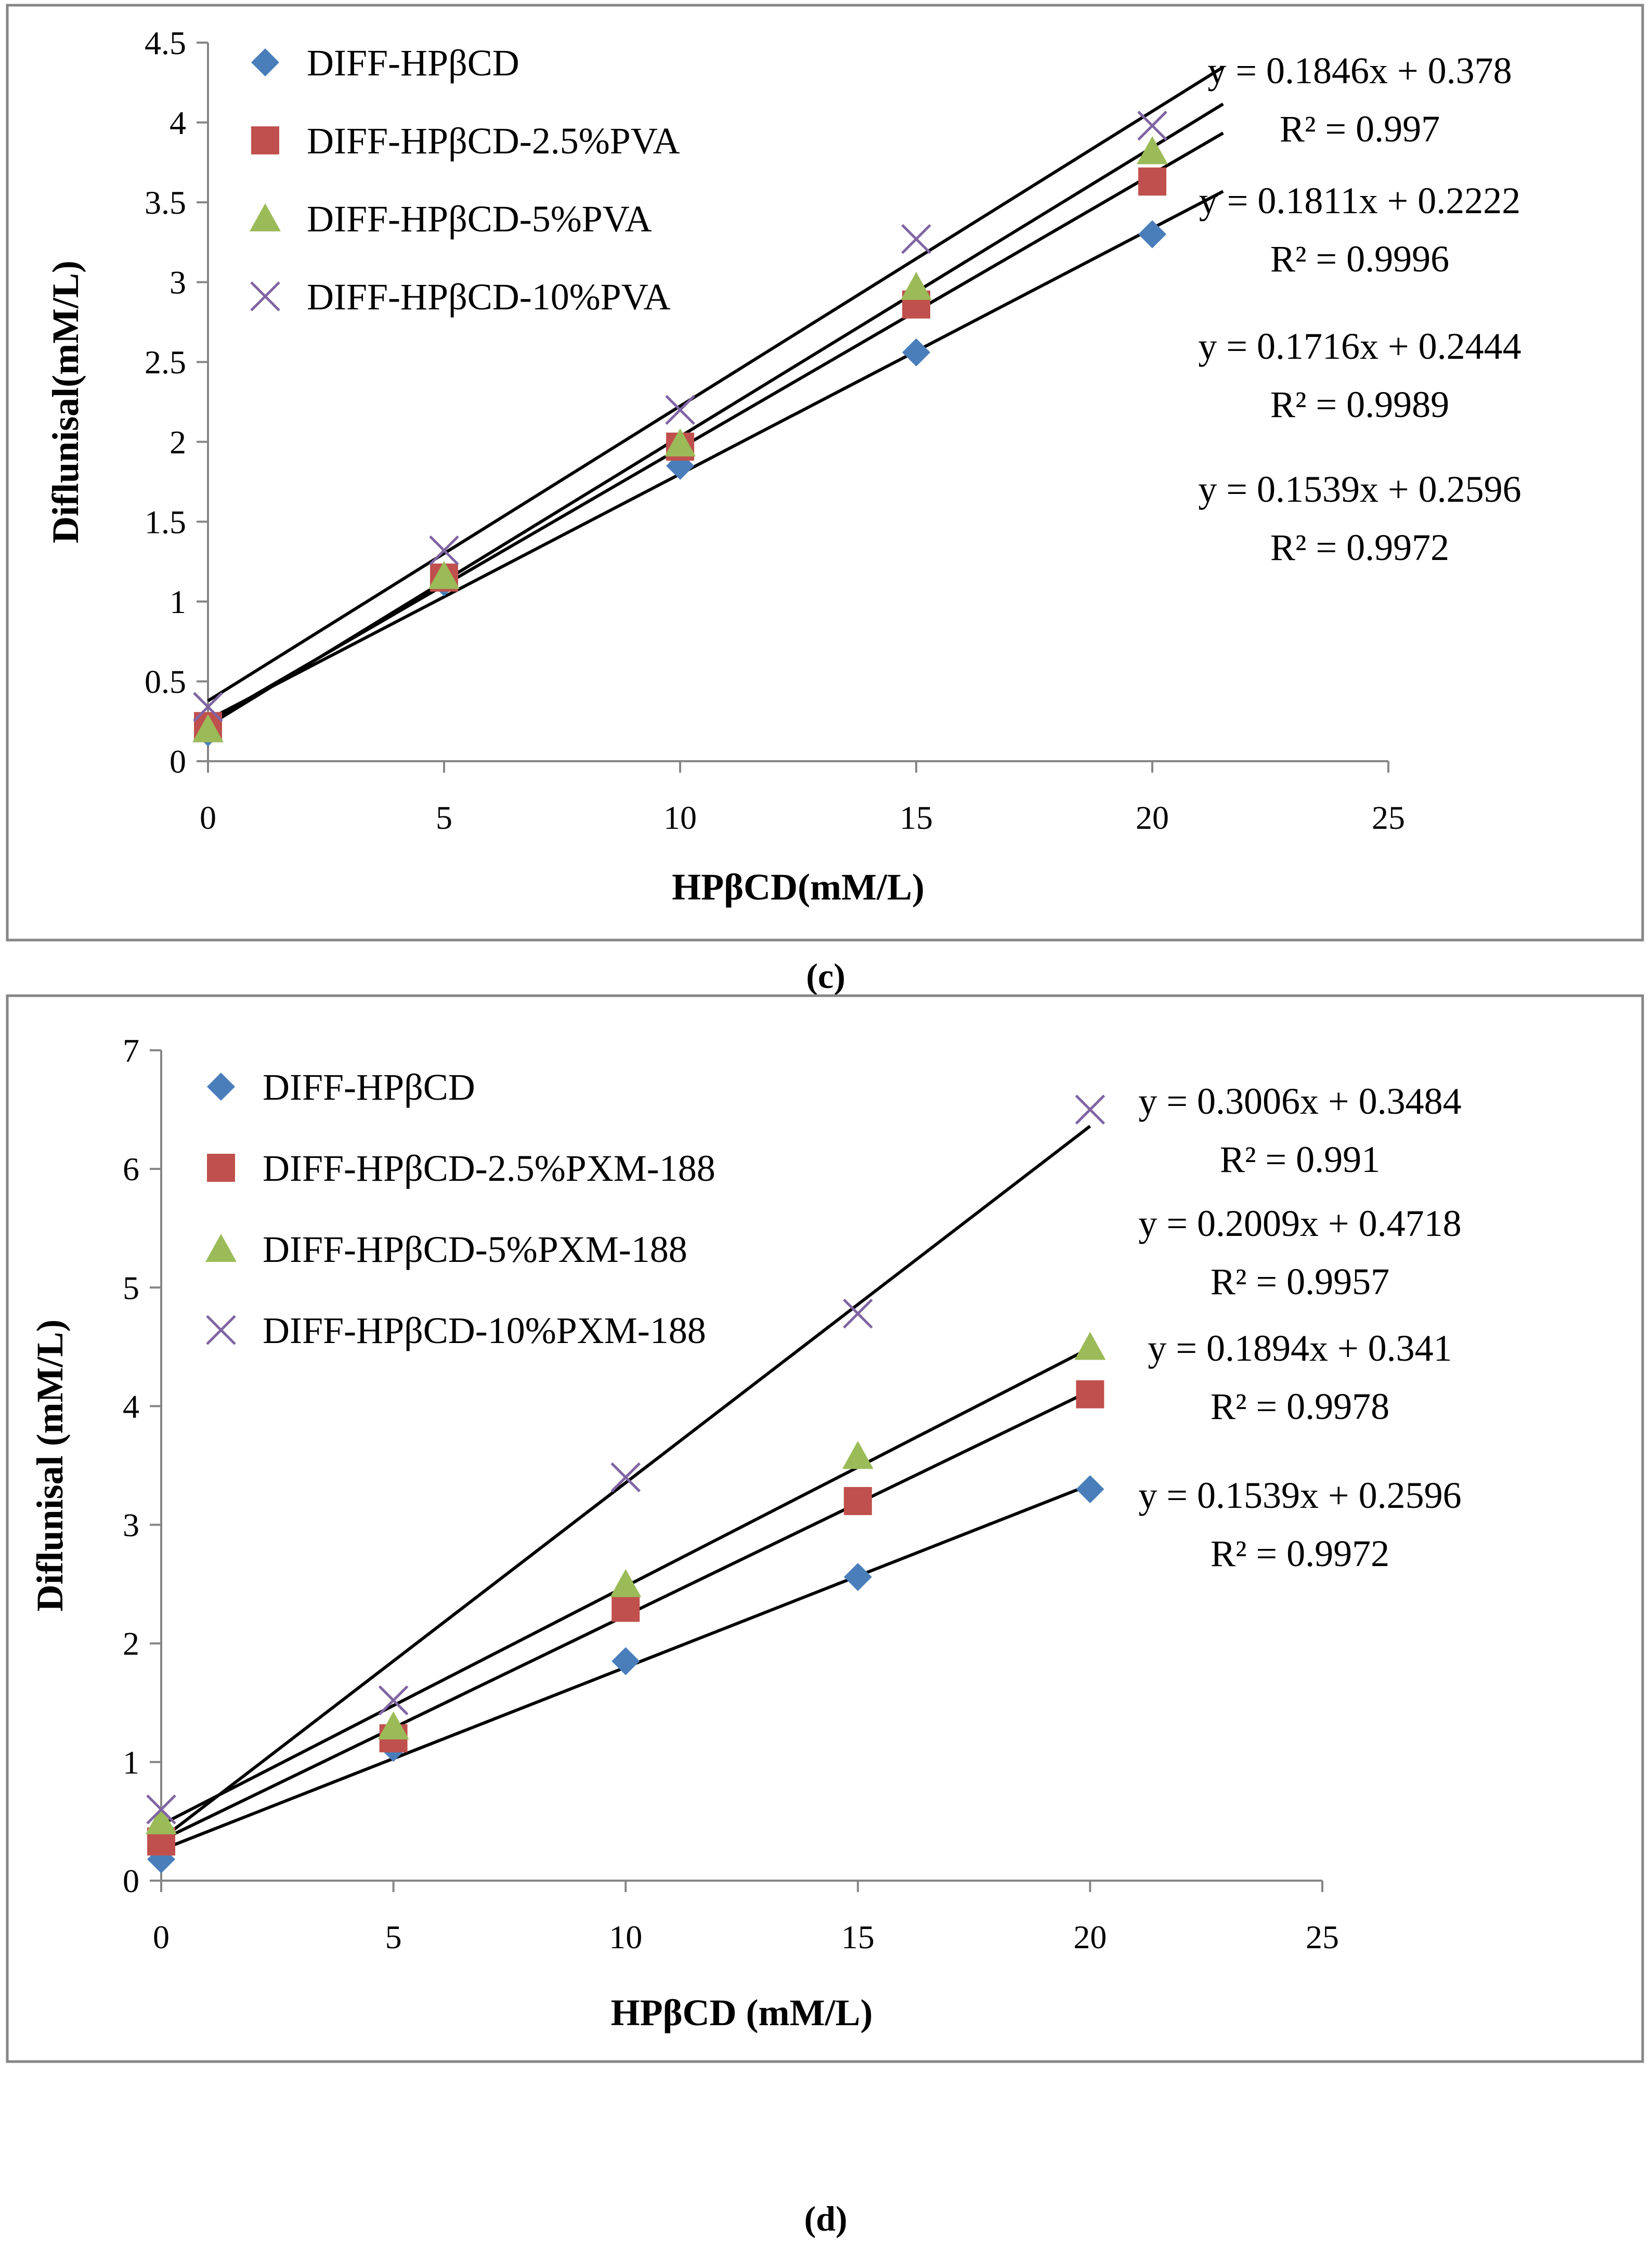 Image resolution: width=1652 pixels, height=2242 pixels. What do you see at coordinates (489, 1168) in the screenshot?
I see `legend-label: DIFF-HPβCD-2.5%PXM-188` at bounding box center [489, 1168].